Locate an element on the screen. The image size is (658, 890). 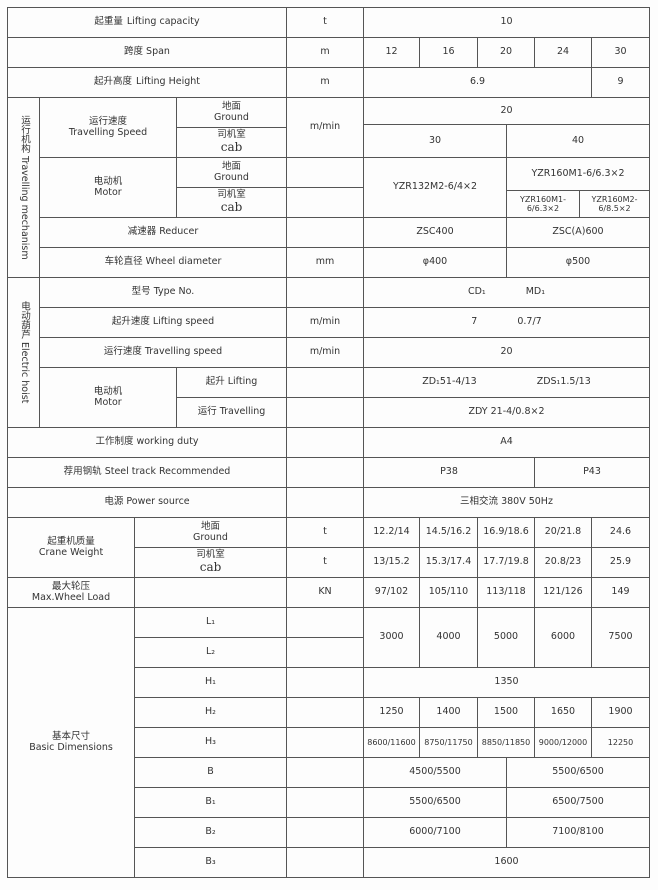
cell-text: 97/102 is located at coordinates (391, 592).